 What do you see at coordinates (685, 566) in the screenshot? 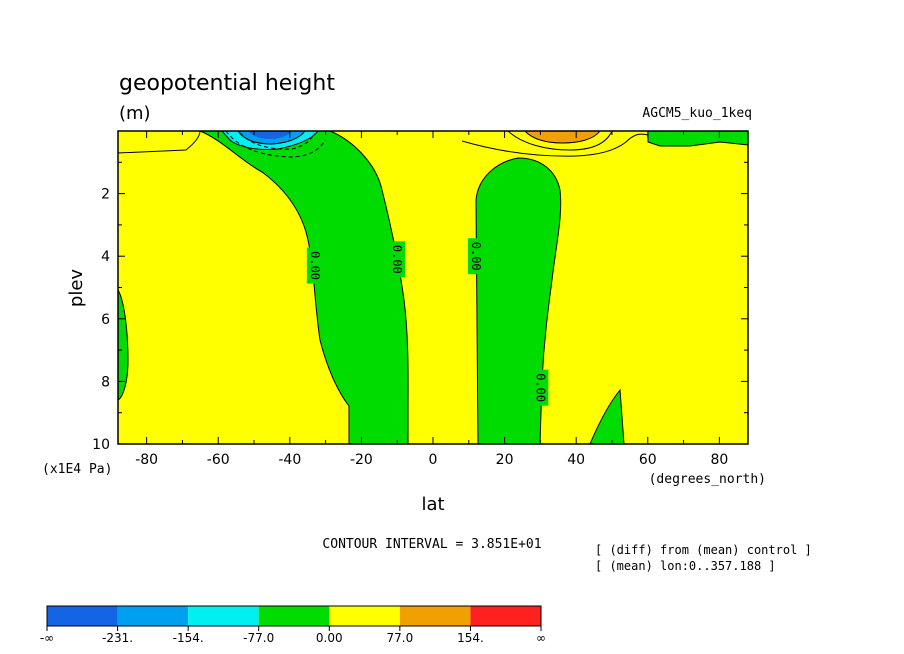
I see `mean-note: [ (mean) lon:0..357.188 ]` at bounding box center [685, 566].